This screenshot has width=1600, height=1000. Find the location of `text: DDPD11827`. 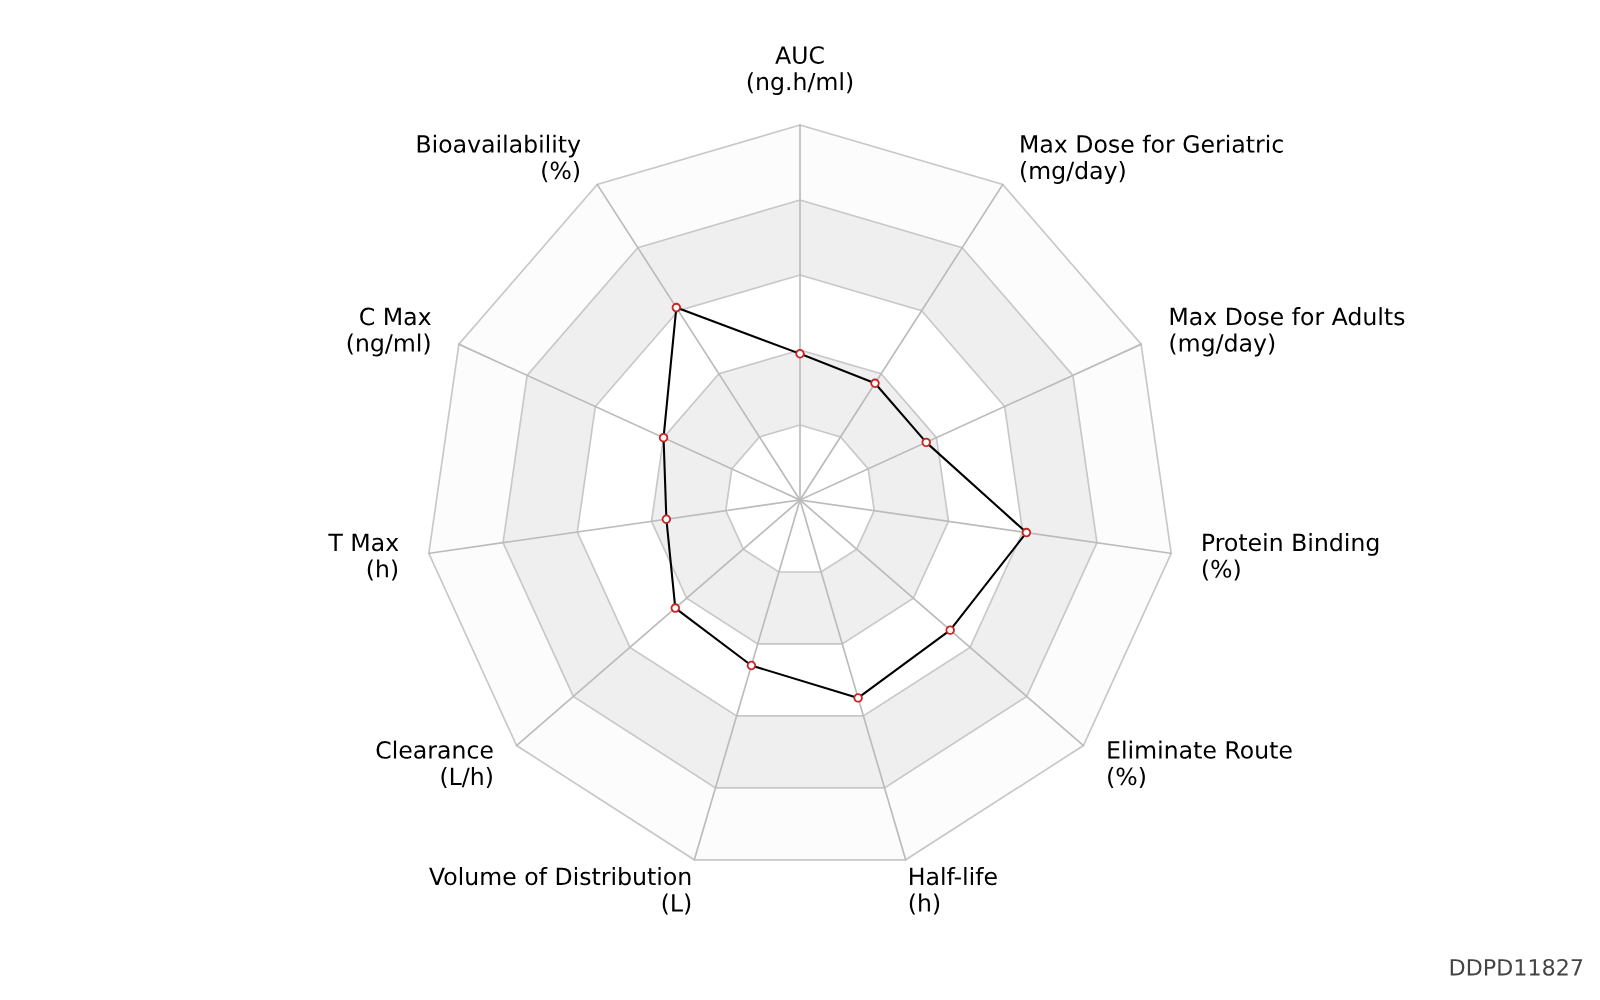

text: DDPD11827 is located at coordinates (1516, 967).